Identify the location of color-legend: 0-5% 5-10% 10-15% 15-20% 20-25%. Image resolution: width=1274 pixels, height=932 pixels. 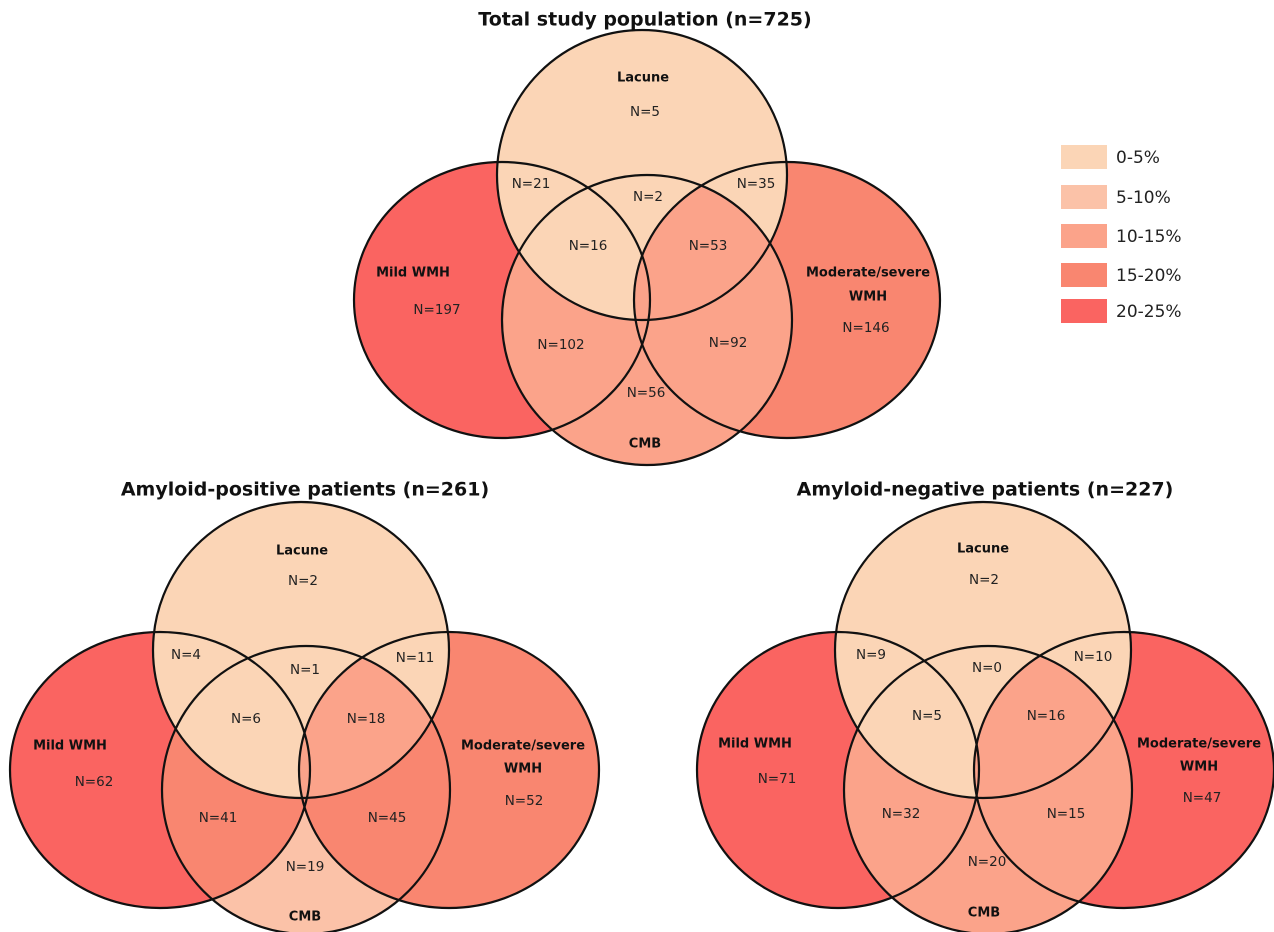
(1121, 234).